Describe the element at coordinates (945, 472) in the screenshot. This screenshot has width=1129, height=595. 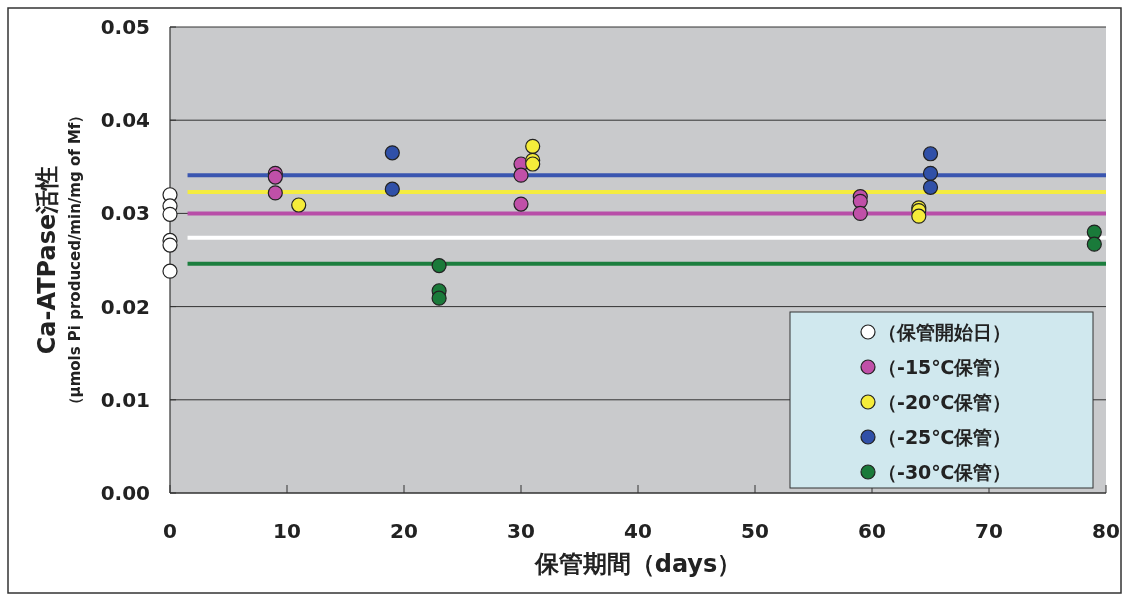
I see `legend-label: （-30℃保管）` at that location.